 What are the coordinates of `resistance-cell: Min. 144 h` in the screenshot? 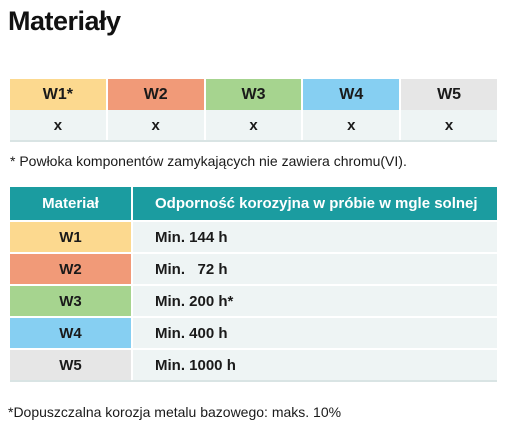 It's located at (315, 237).